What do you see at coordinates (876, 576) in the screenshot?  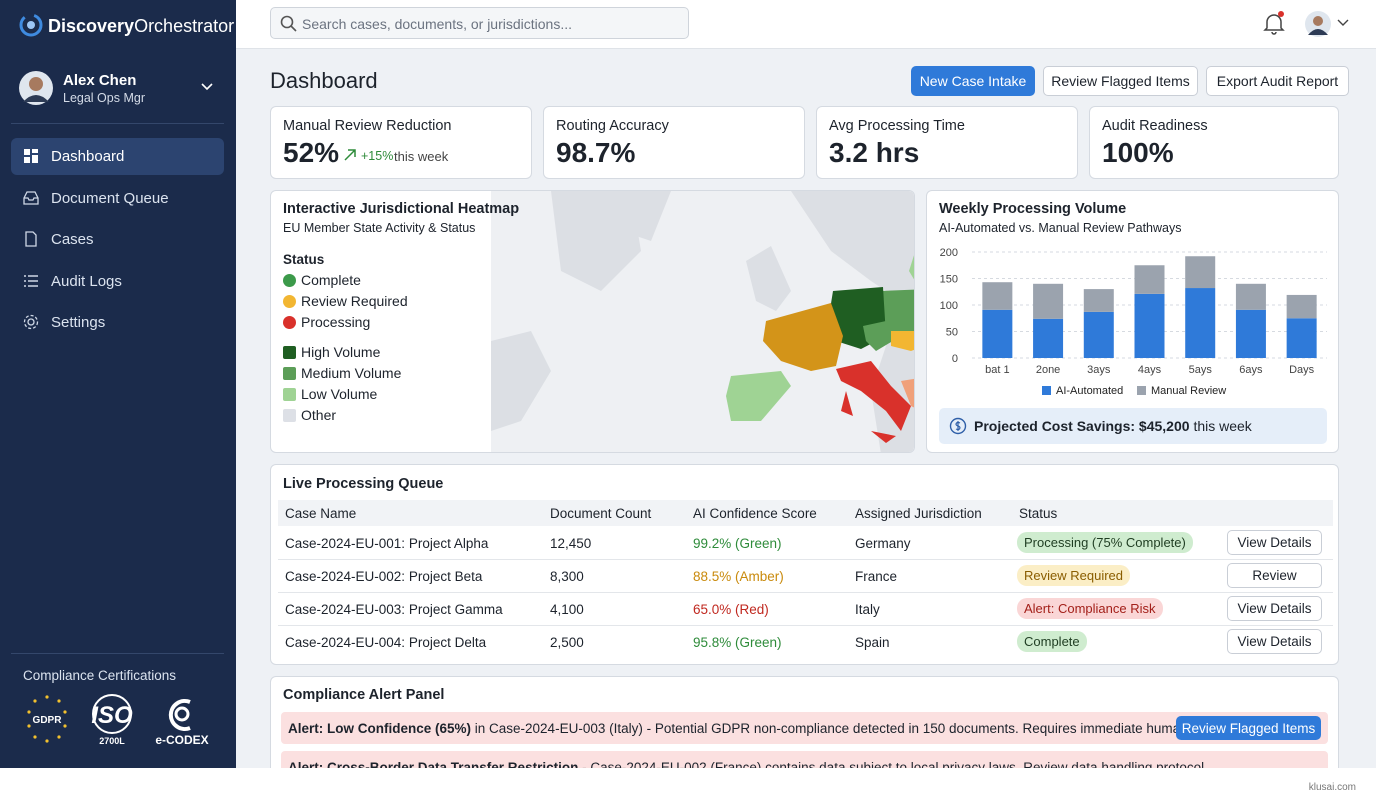 I see `jurisdiction: France` at bounding box center [876, 576].